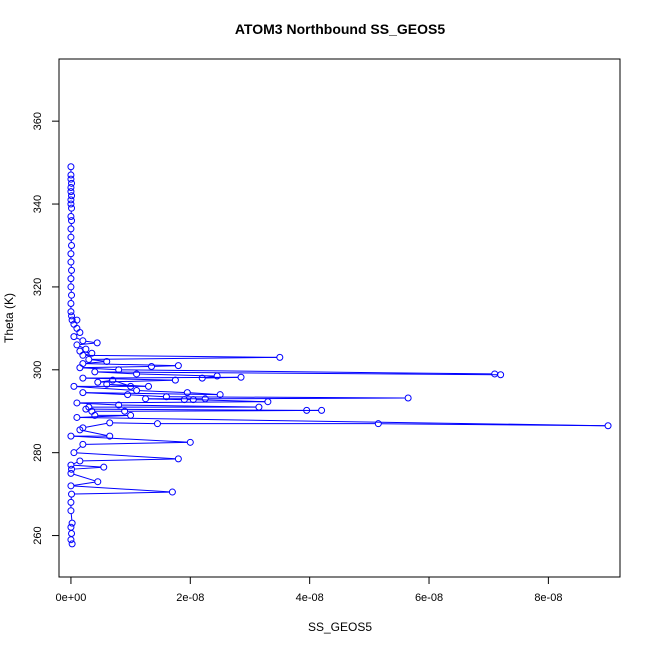 The image size is (650, 650). Describe the element at coordinates (310, 598) in the screenshot. I see `x-tick-label: 4e-08` at that location.